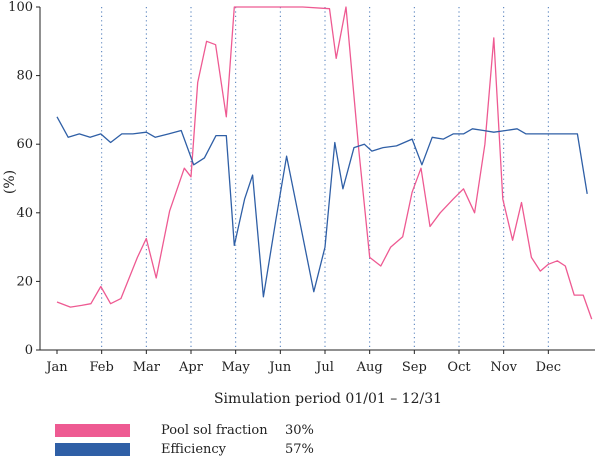 This screenshot has width=600, height=459. I want to click on x-tick-label-dec: Dec, so click(548, 367).